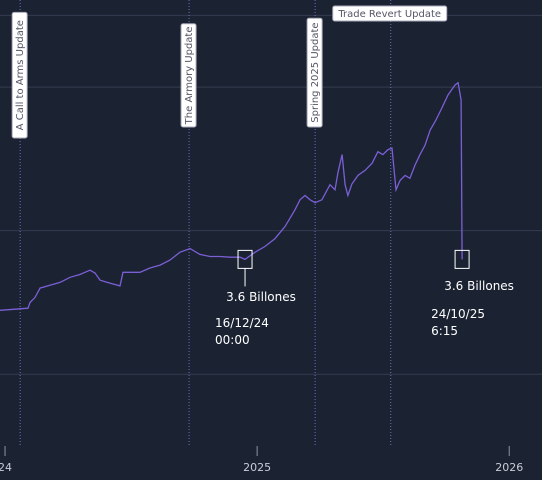 The image size is (542, 480). What do you see at coordinates (462, 259) in the screenshot?
I see `annotation-box` at bounding box center [462, 259].